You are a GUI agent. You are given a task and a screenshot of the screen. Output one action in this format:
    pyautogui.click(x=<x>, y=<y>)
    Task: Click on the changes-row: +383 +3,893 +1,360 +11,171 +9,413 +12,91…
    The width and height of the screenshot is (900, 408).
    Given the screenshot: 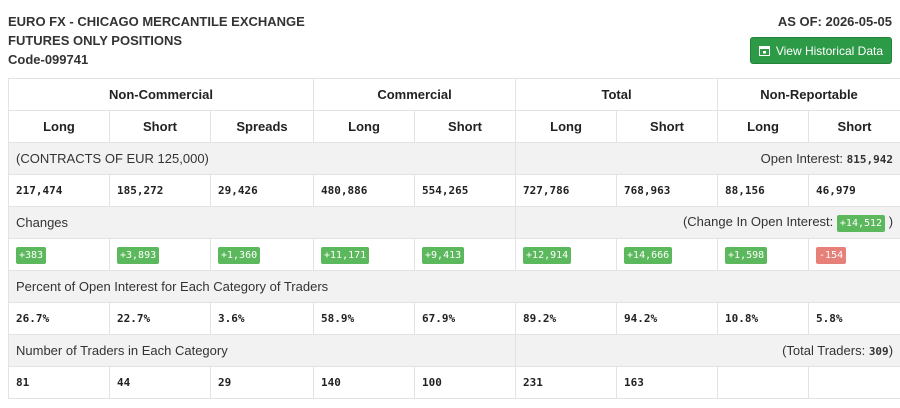 What is the action you would take?
    pyautogui.click(x=454, y=254)
    